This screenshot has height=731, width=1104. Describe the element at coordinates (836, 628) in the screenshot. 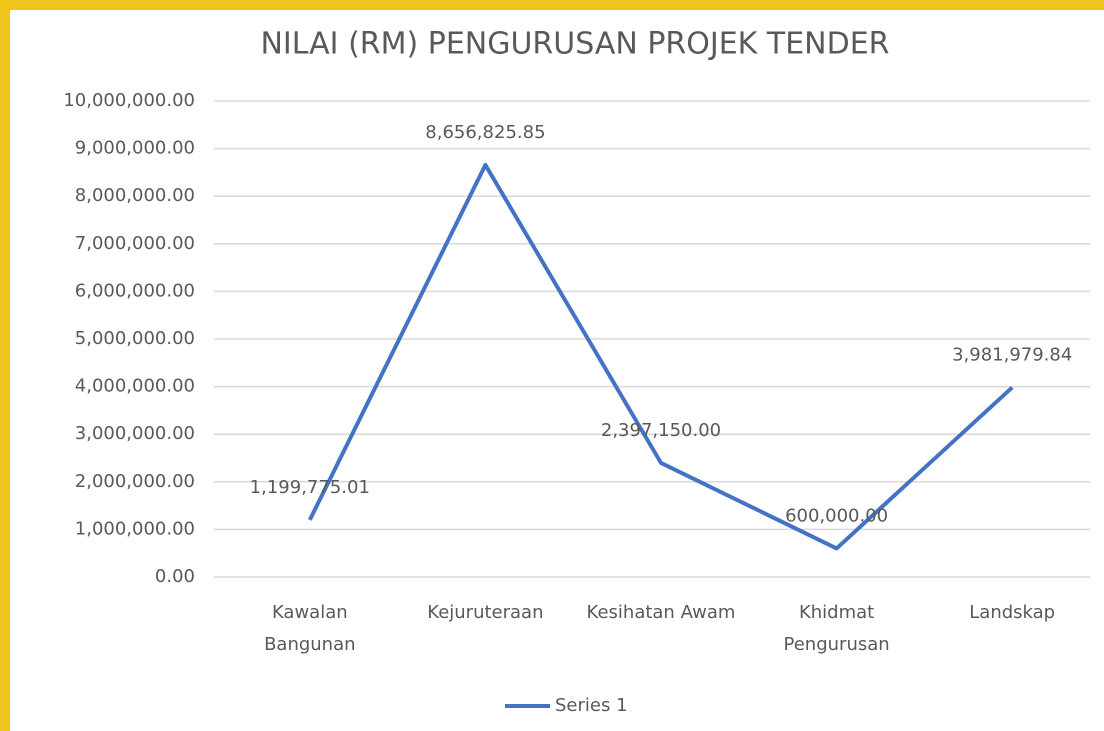

I see `x-tick-label: Khidmat Pengurusan` at that location.